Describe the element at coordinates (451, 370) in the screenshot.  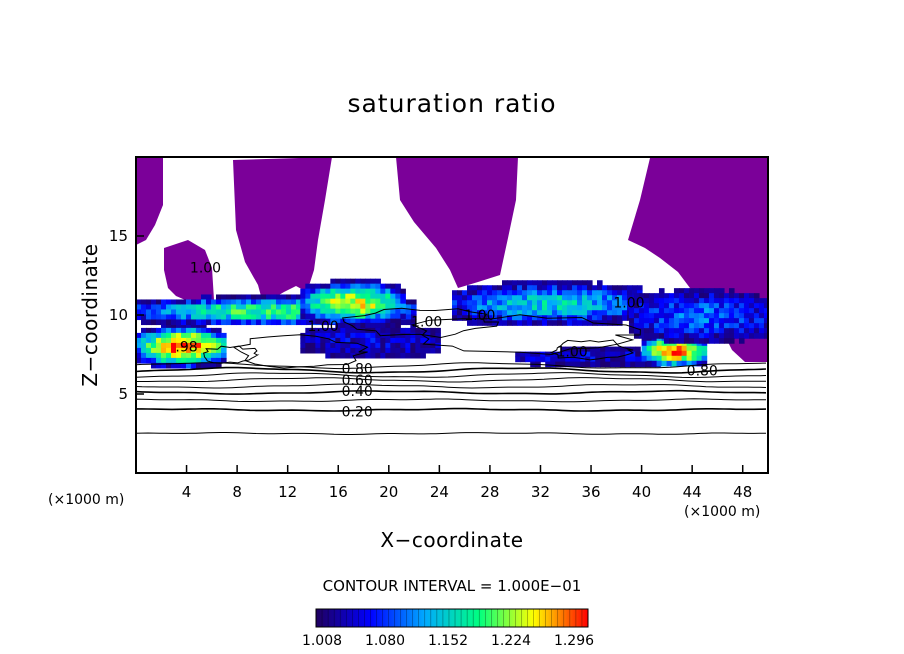
I see `contour-line` at that location.